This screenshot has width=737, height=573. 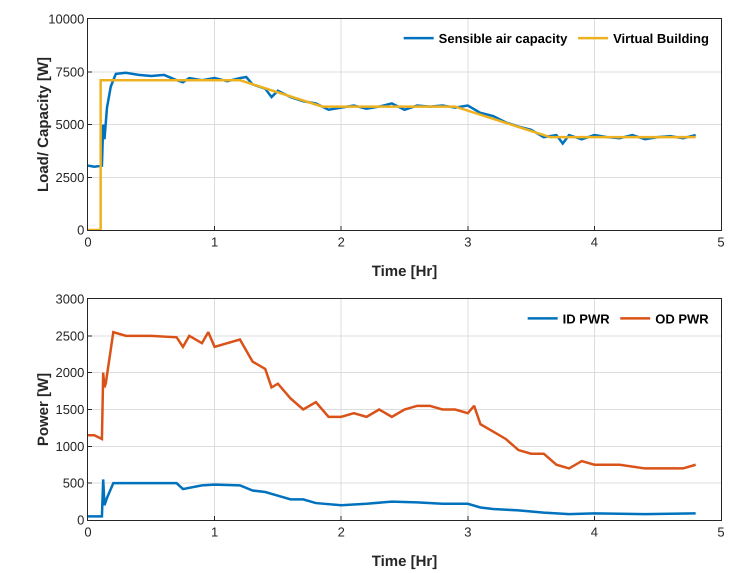 I want to click on y-tick-label: 2000, so click(x=69, y=372).